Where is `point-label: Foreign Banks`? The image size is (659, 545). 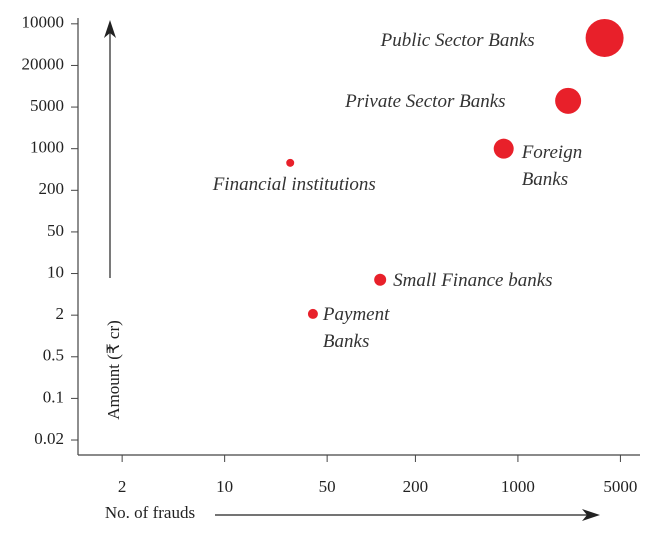 point-label: Foreign Banks is located at coordinates (552, 165).